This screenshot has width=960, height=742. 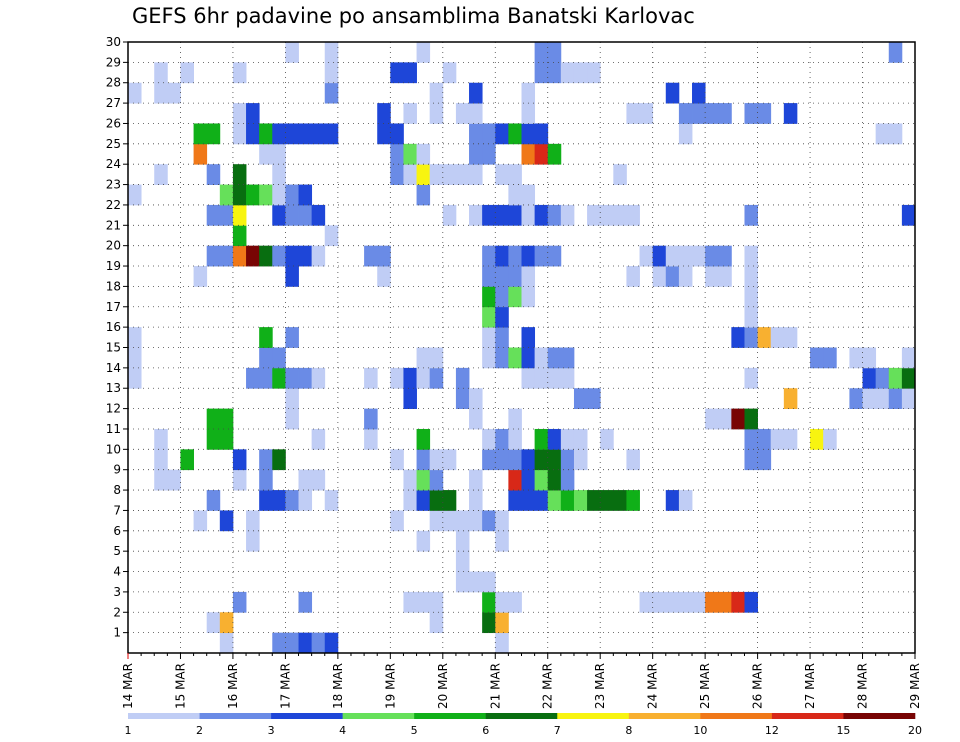 What do you see at coordinates (199, 730) in the screenshot?
I see `colorbar-label: 2` at bounding box center [199, 730].